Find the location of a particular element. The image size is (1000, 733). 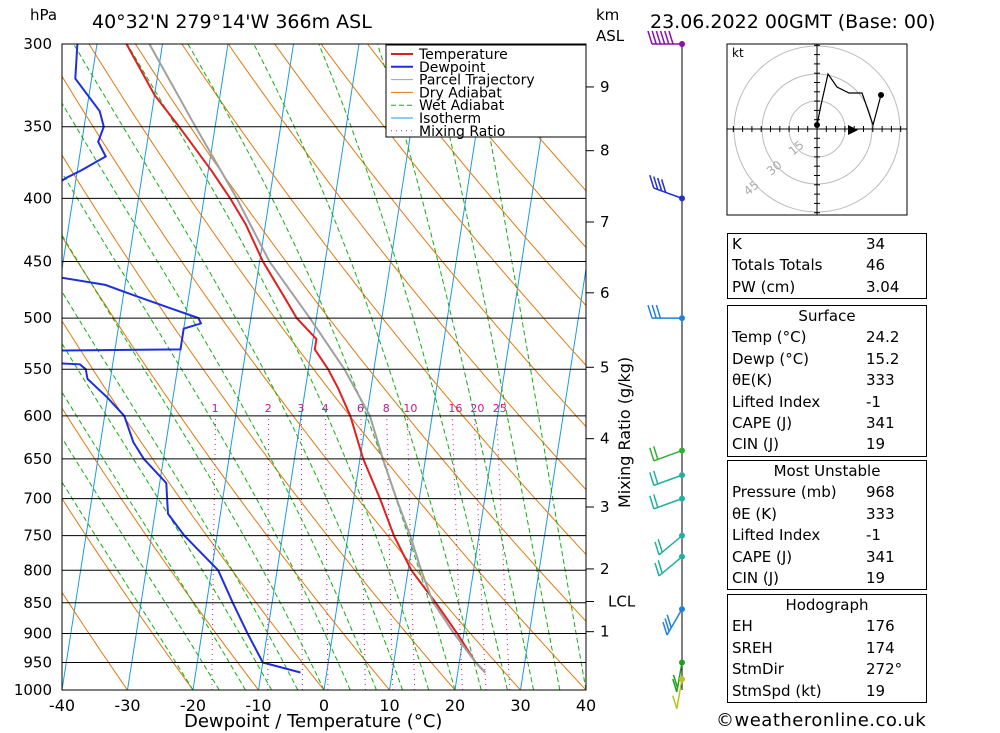

row-value: 46 is located at coordinates (876, 265).